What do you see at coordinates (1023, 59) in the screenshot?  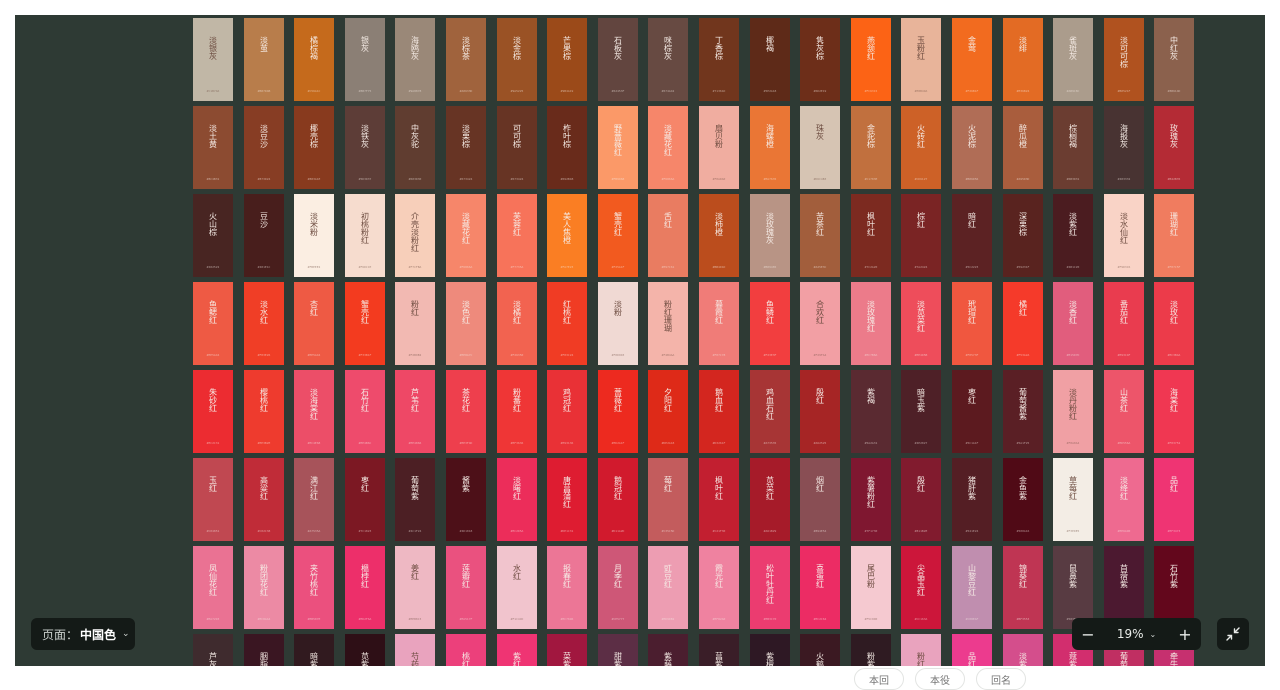 I see `color-swatch: 淡绯 #E36B24` at bounding box center [1023, 59].